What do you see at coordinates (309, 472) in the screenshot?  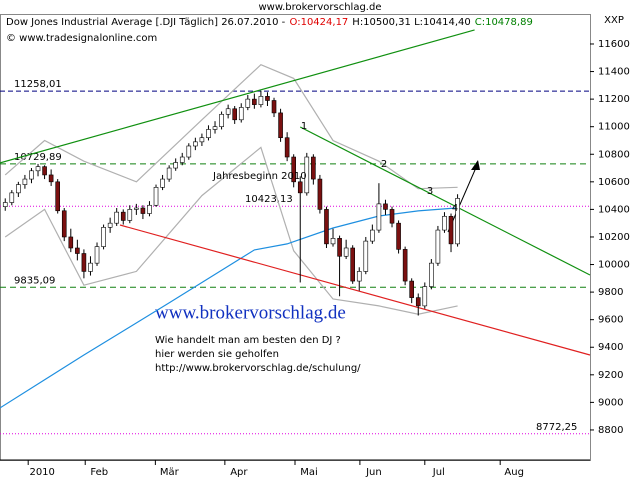 I see `x-tick-label: Mai` at bounding box center [309, 472].